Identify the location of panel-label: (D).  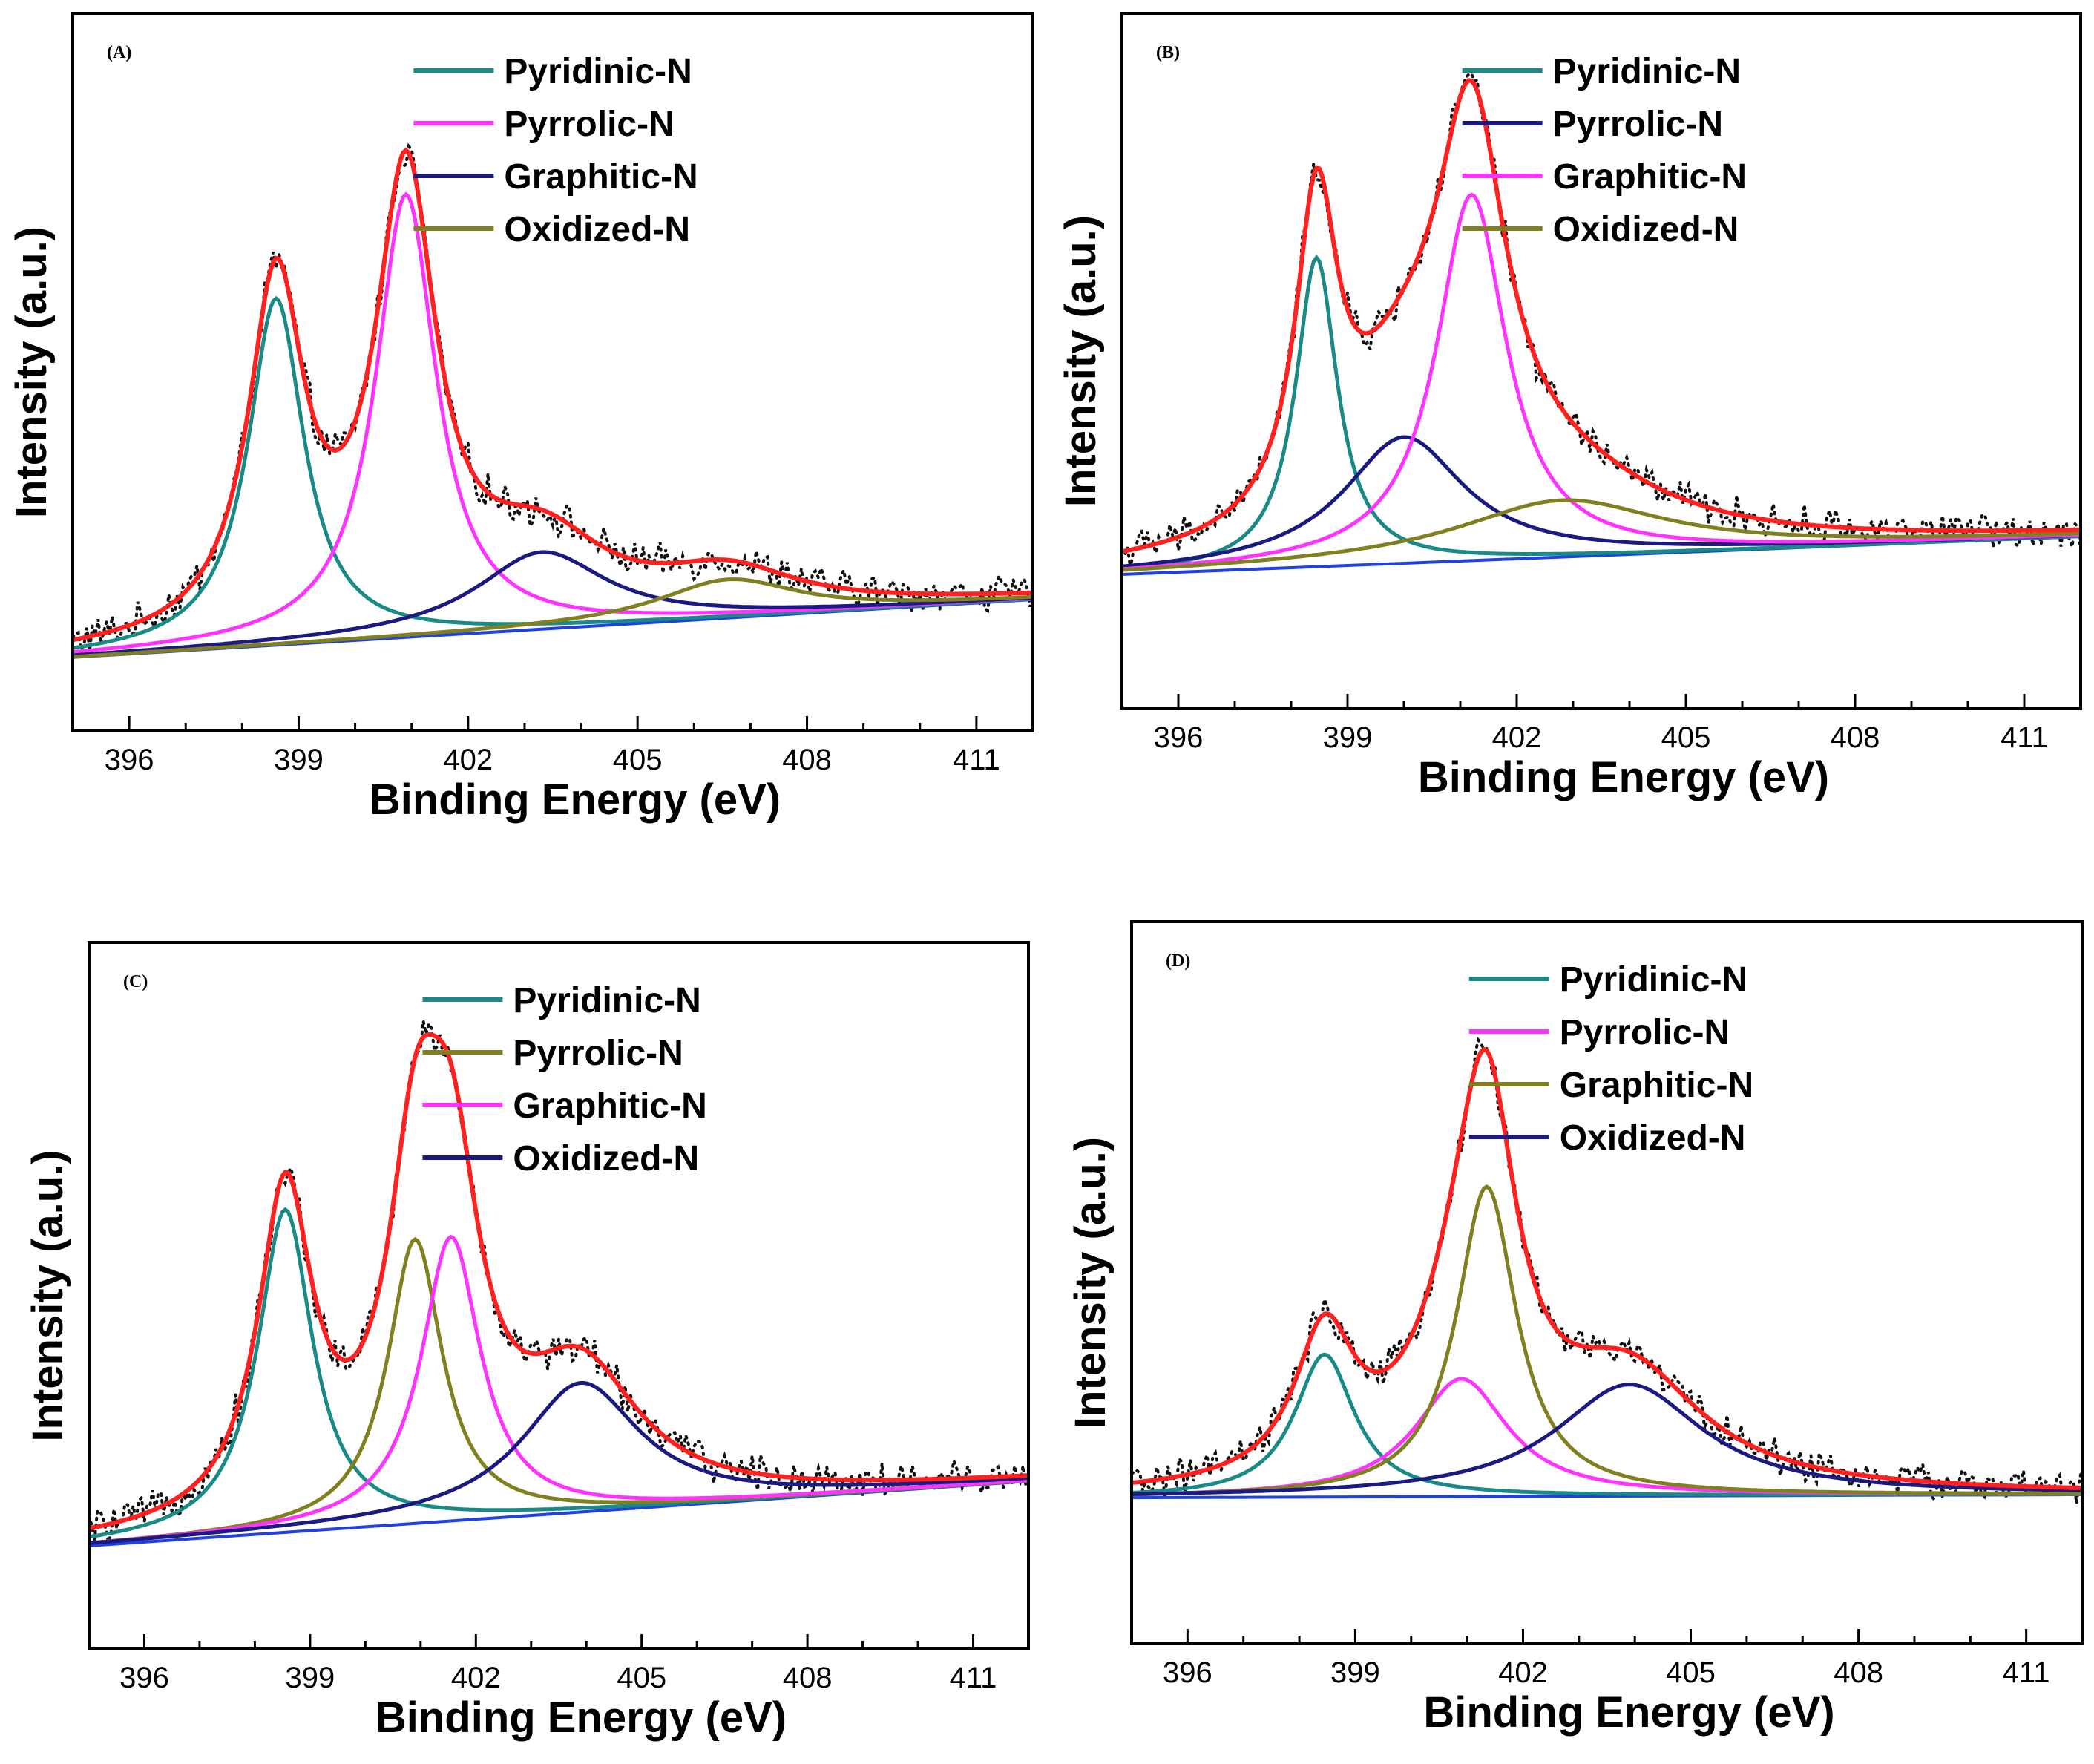
(1178, 961).